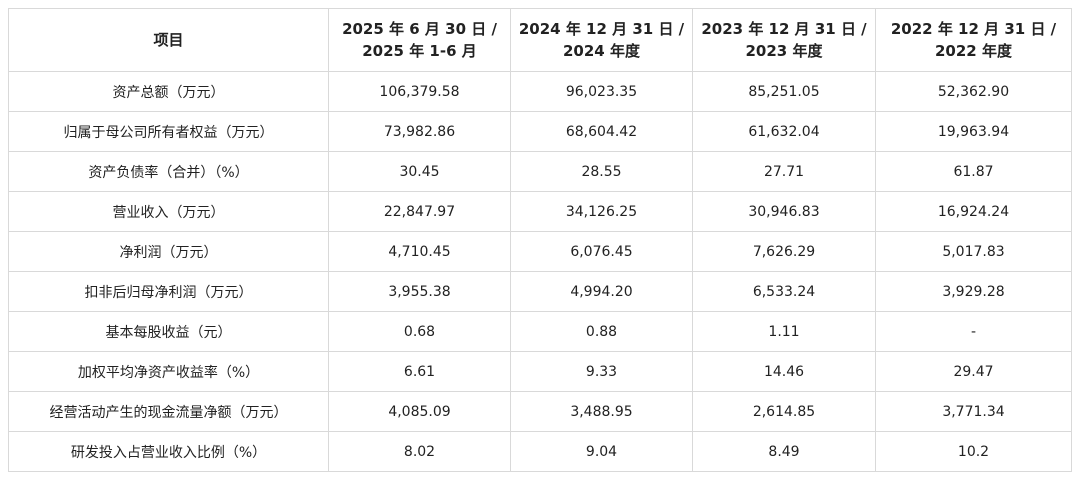  Describe the element at coordinates (784, 171) in the screenshot. I see `cell-value: 27.71` at that location.